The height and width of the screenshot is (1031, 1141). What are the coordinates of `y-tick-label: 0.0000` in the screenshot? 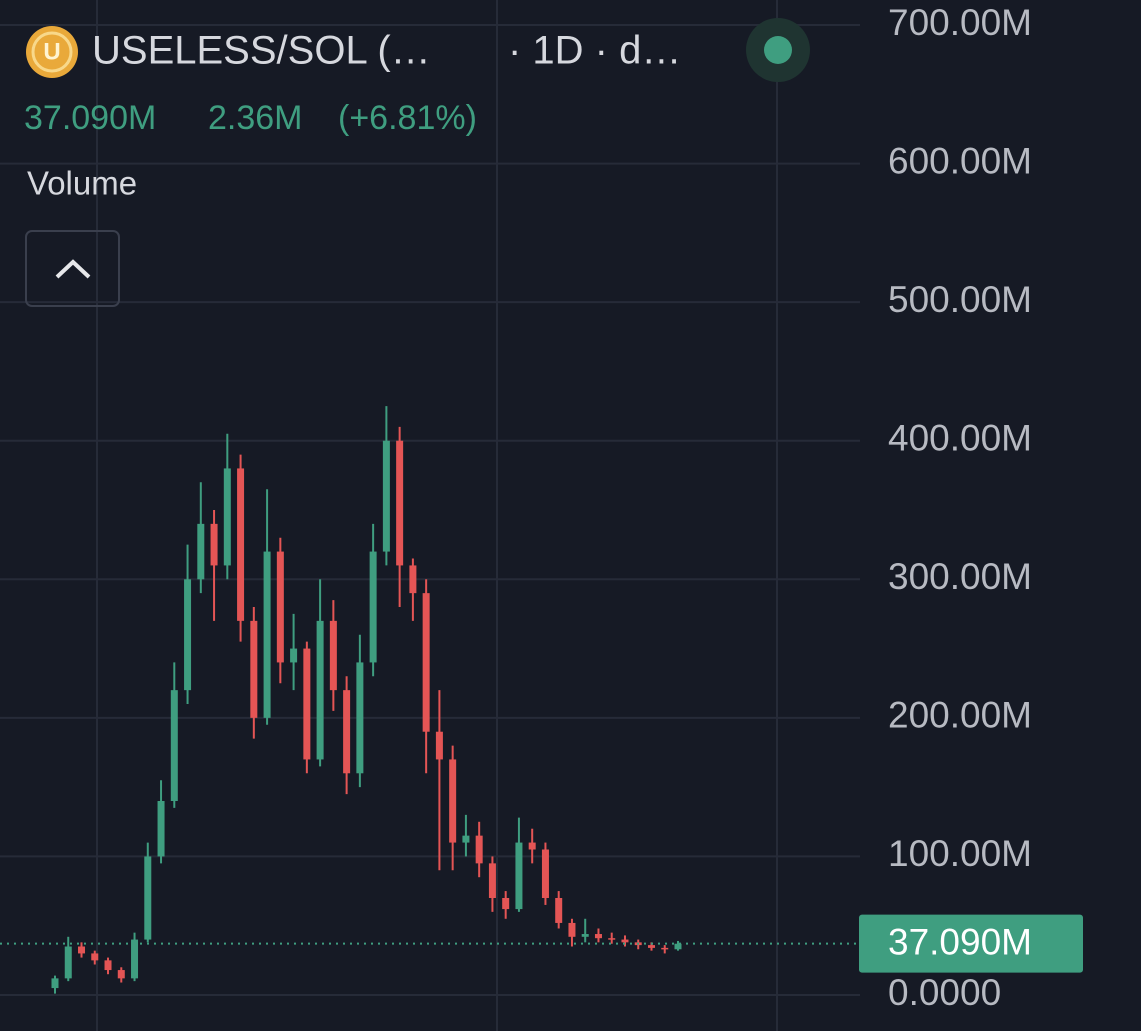 It's located at (944, 992).